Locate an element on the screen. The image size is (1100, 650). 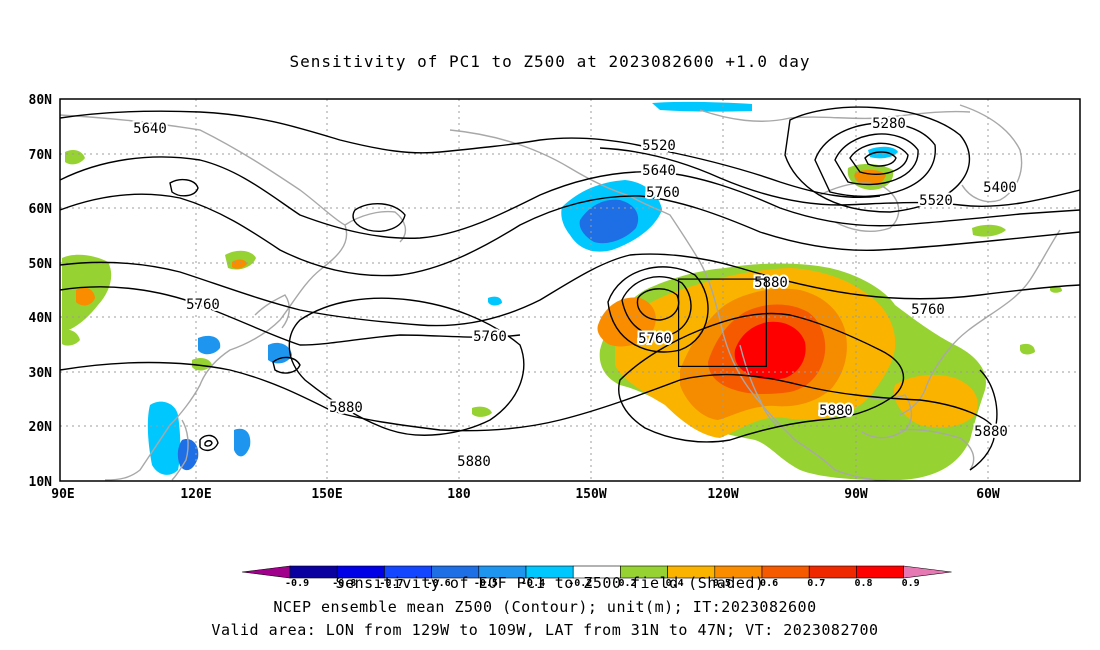
positive-sensitivity-se-us is located at coordinates (935, 401).